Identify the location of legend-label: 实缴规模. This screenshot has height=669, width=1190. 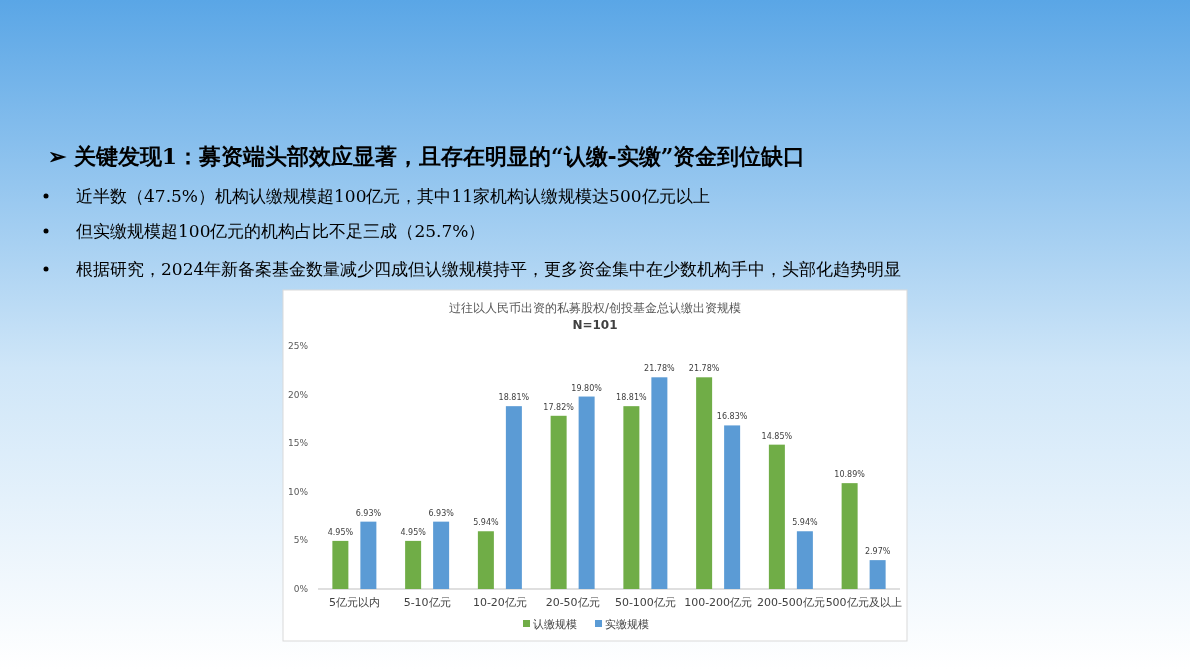
(627, 624).